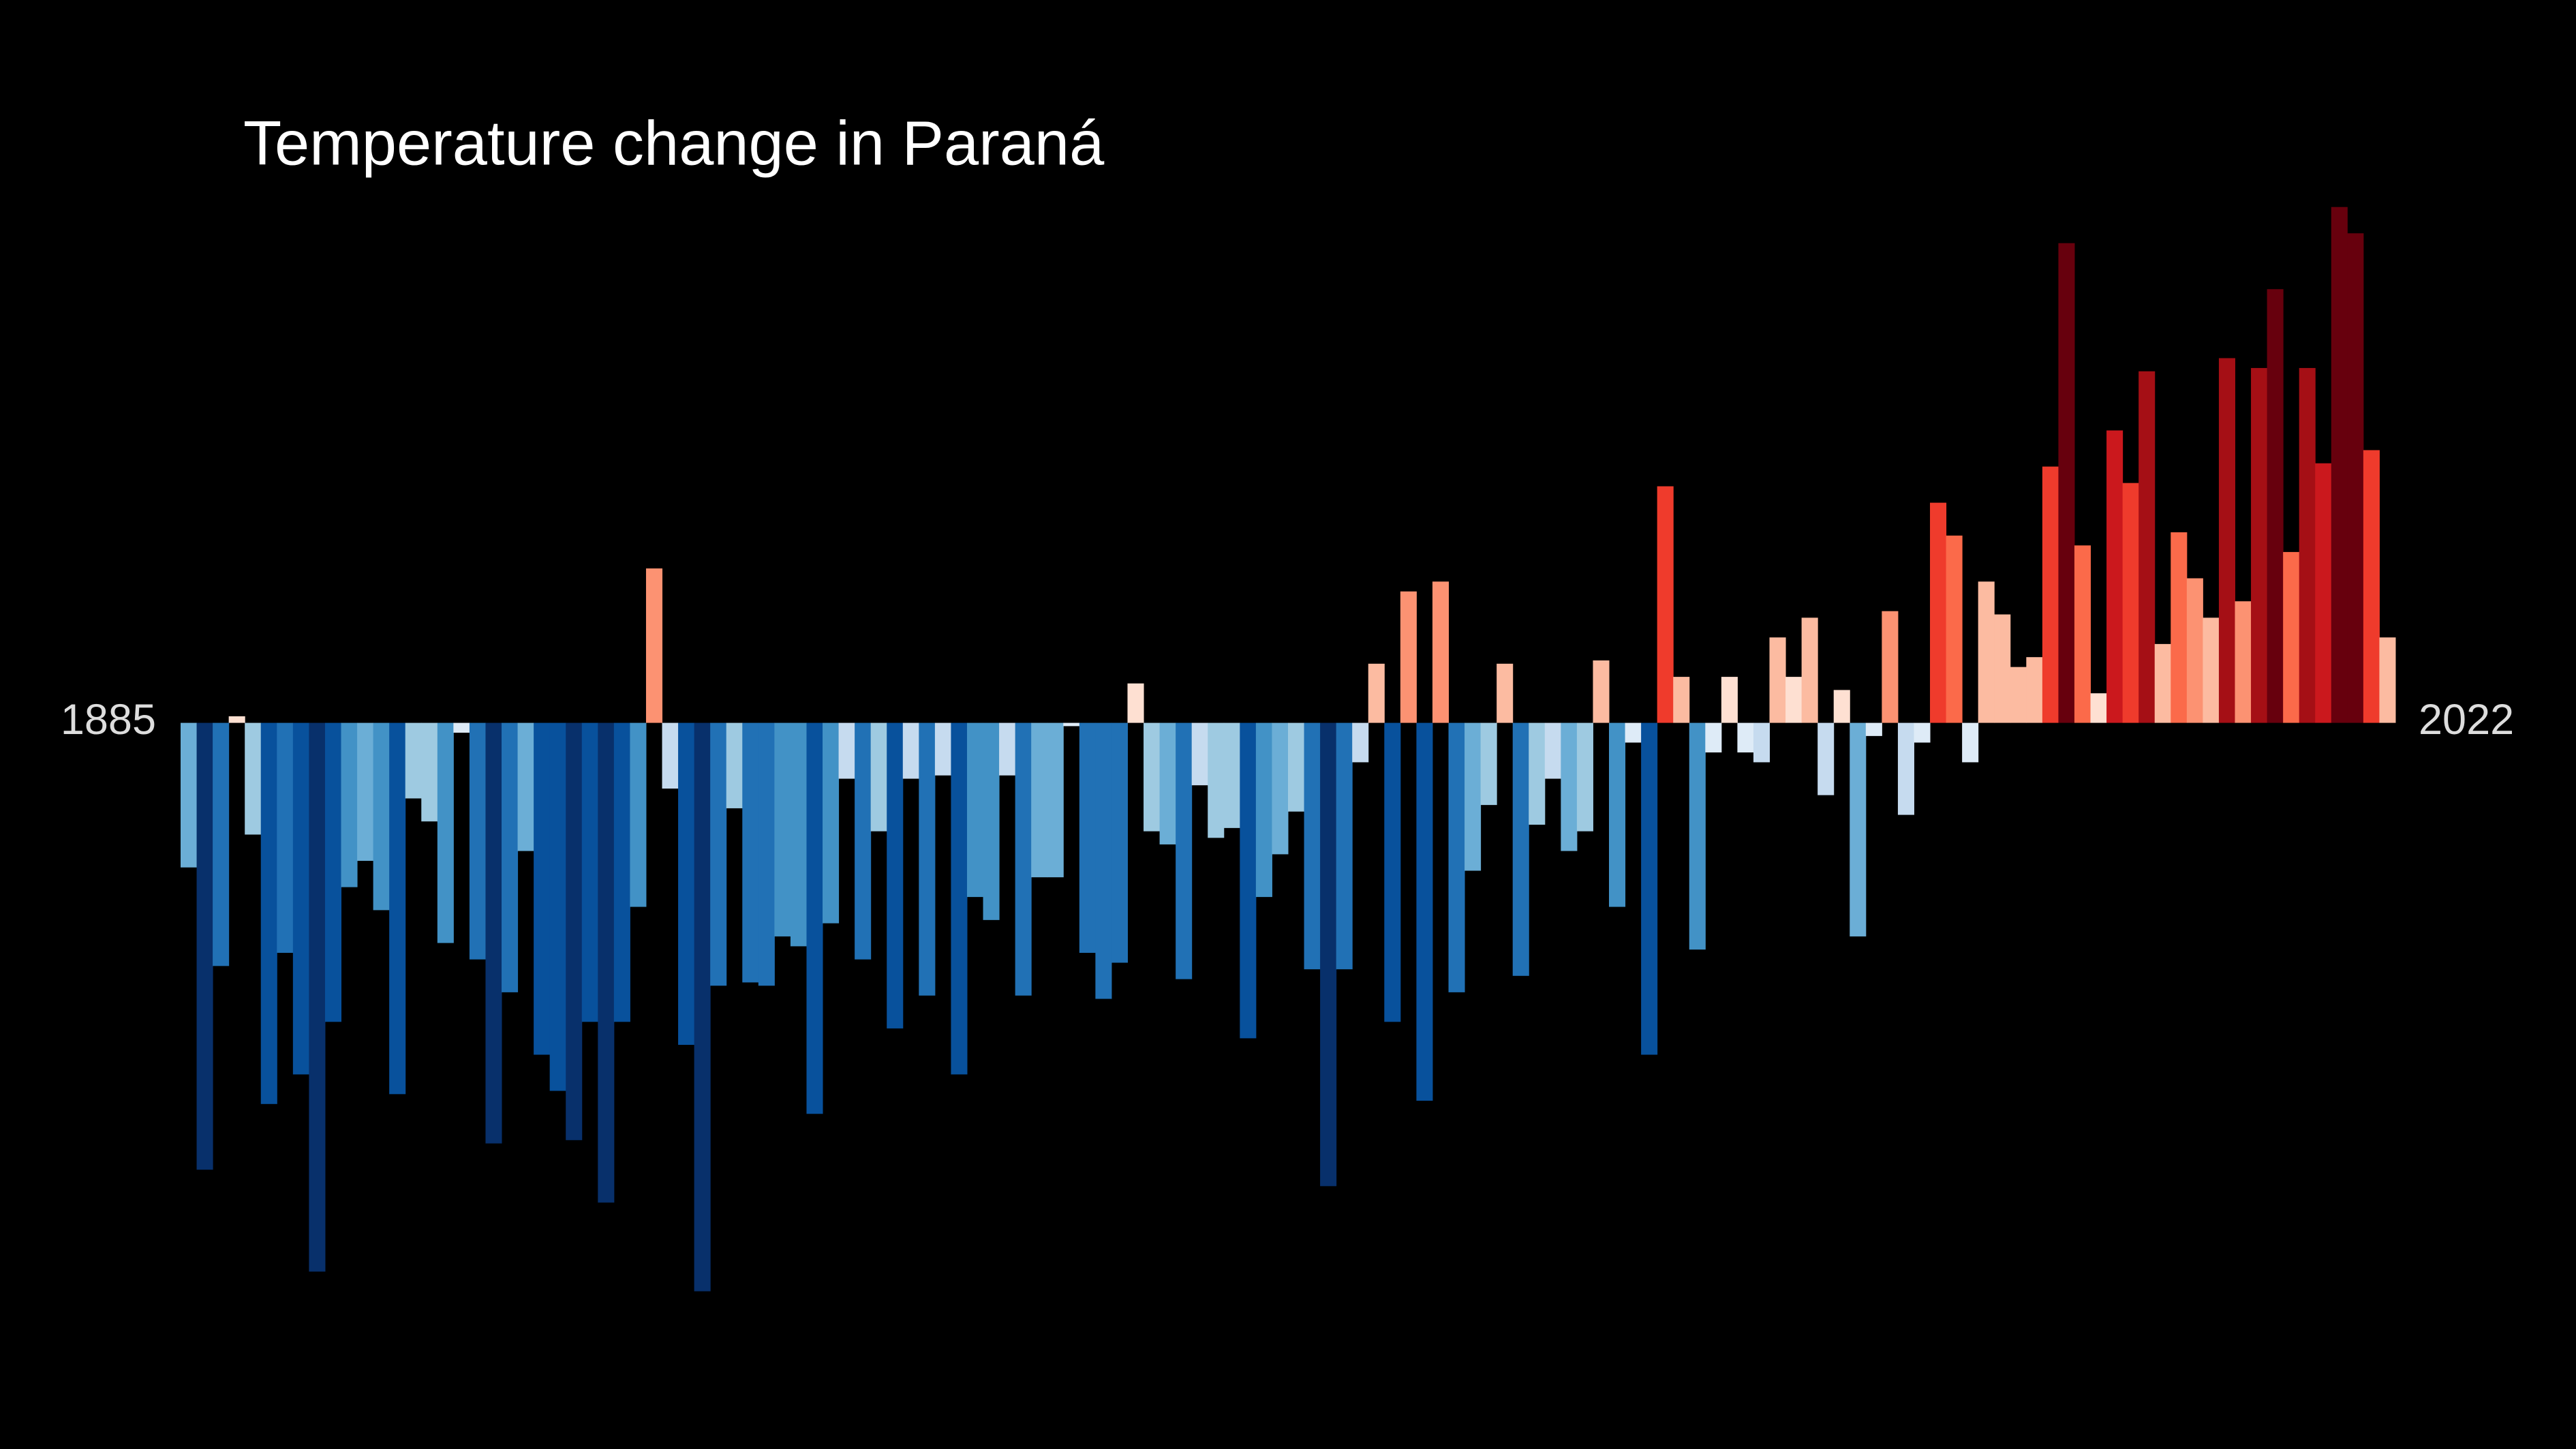 Image resolution: width=2576 pixels, height=1449 pixels. I want to click on x-tick-label: 1885, so click(108, 720).